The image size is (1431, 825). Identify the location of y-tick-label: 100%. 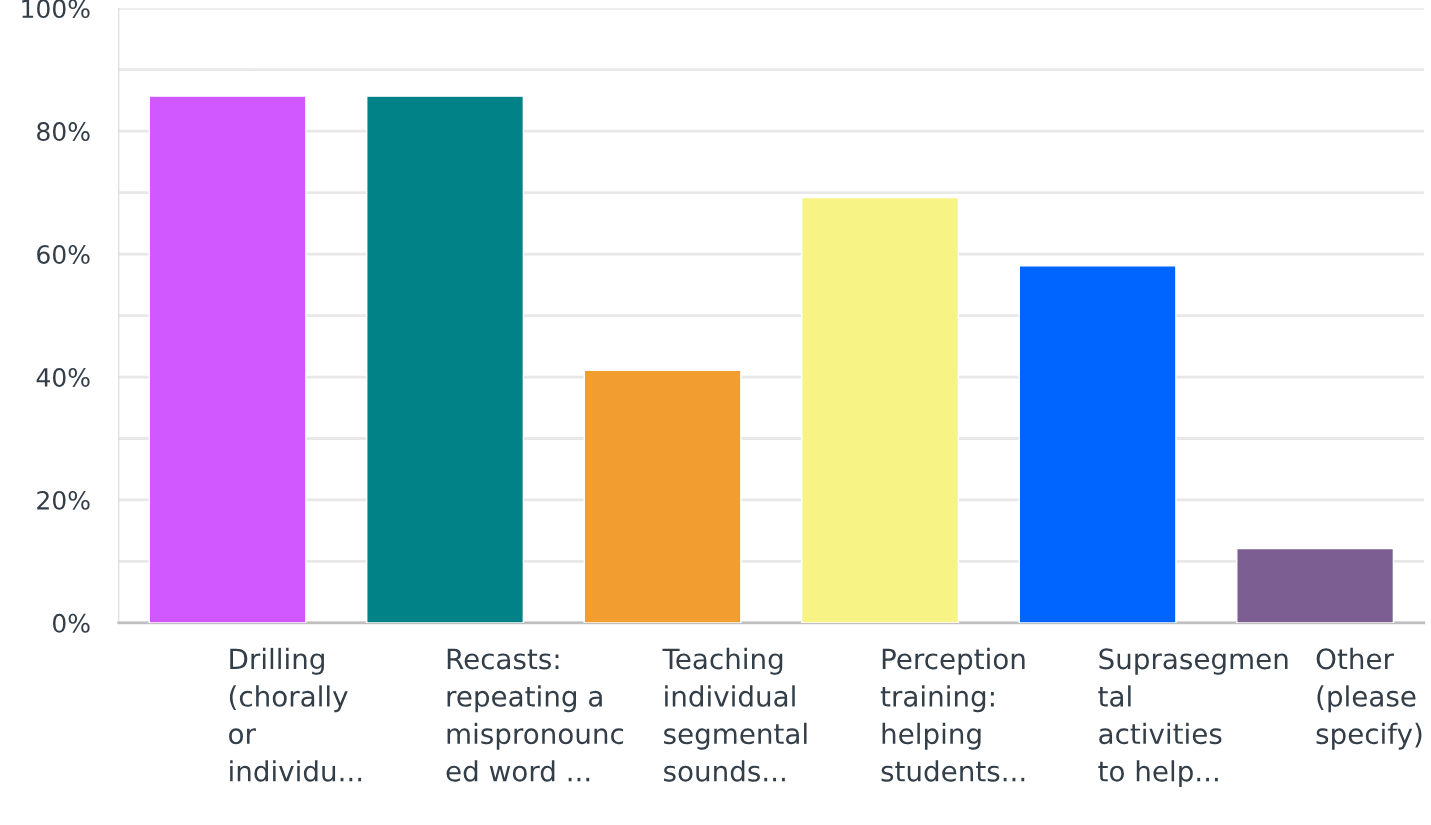
(56, 9).